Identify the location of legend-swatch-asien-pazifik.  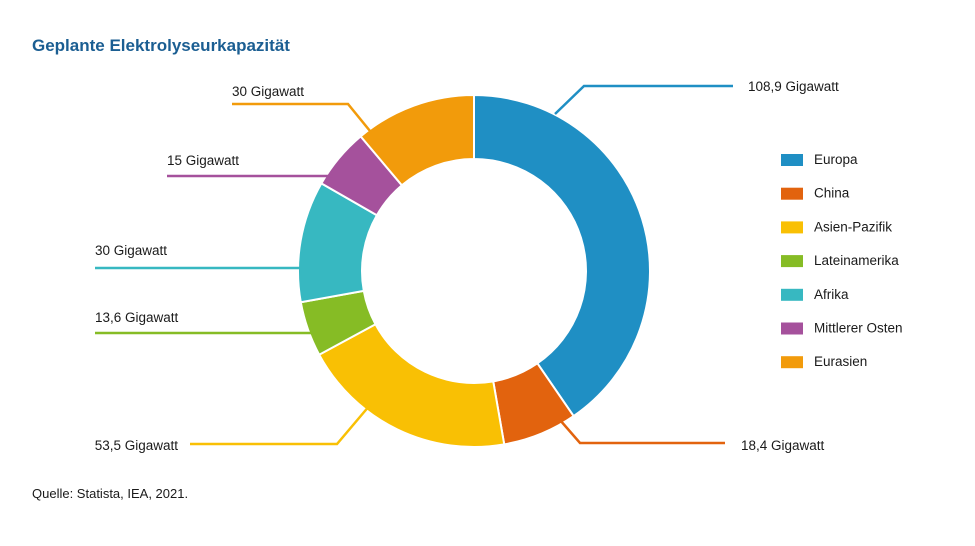
(792, 227).